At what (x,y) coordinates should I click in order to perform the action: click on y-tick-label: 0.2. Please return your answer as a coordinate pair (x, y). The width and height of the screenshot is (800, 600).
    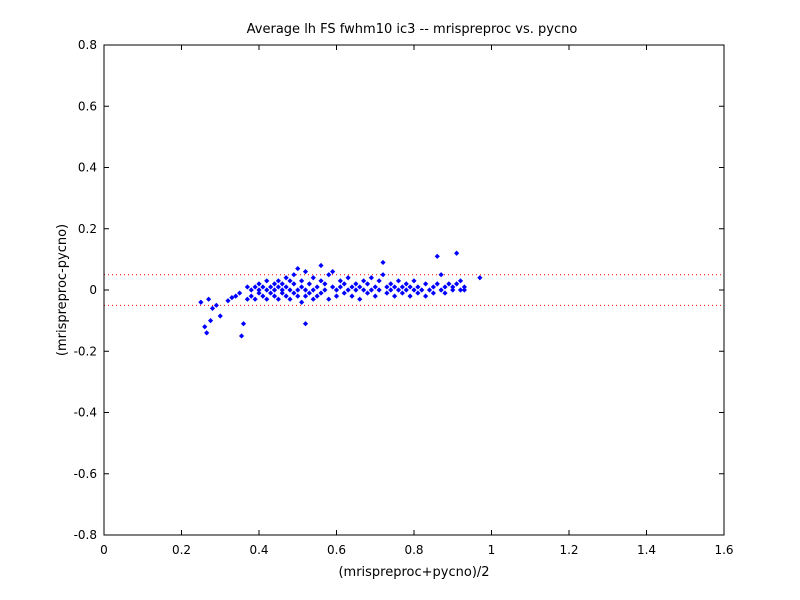
    Looking at the image, I should click on (87, 229).